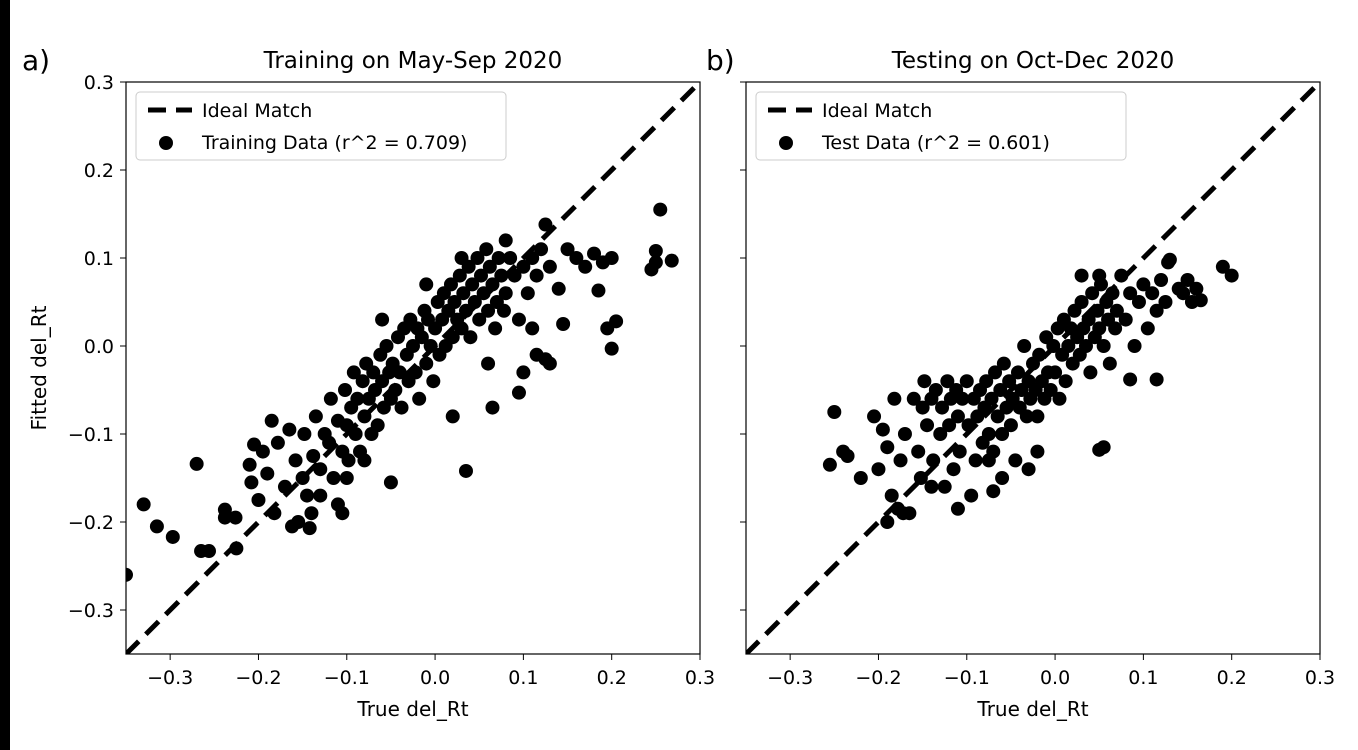 This screenshot has width=1358, height=750. Describe the element at coordinates (5, 375) in the screenshot. I see `left-edge-bar` at that location.